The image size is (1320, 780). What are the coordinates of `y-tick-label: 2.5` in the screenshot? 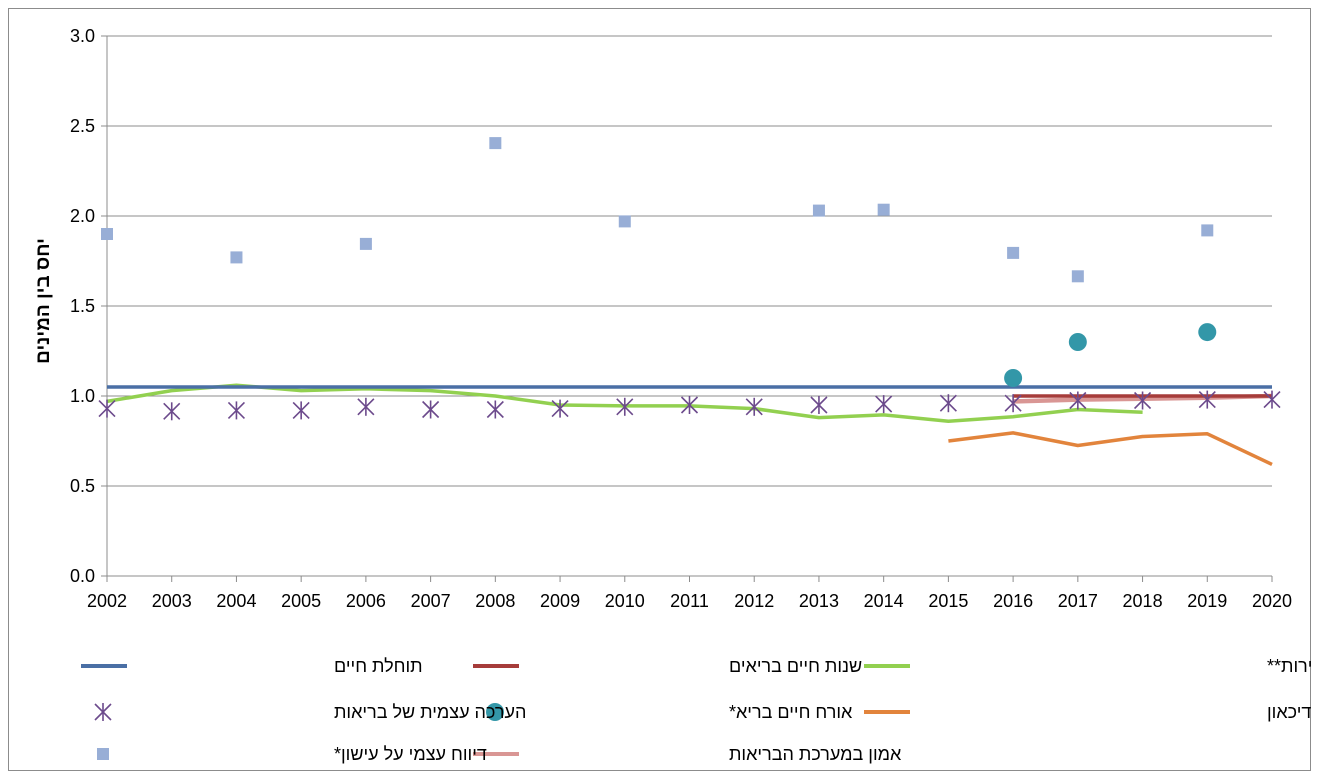 It's located at (82, 126).